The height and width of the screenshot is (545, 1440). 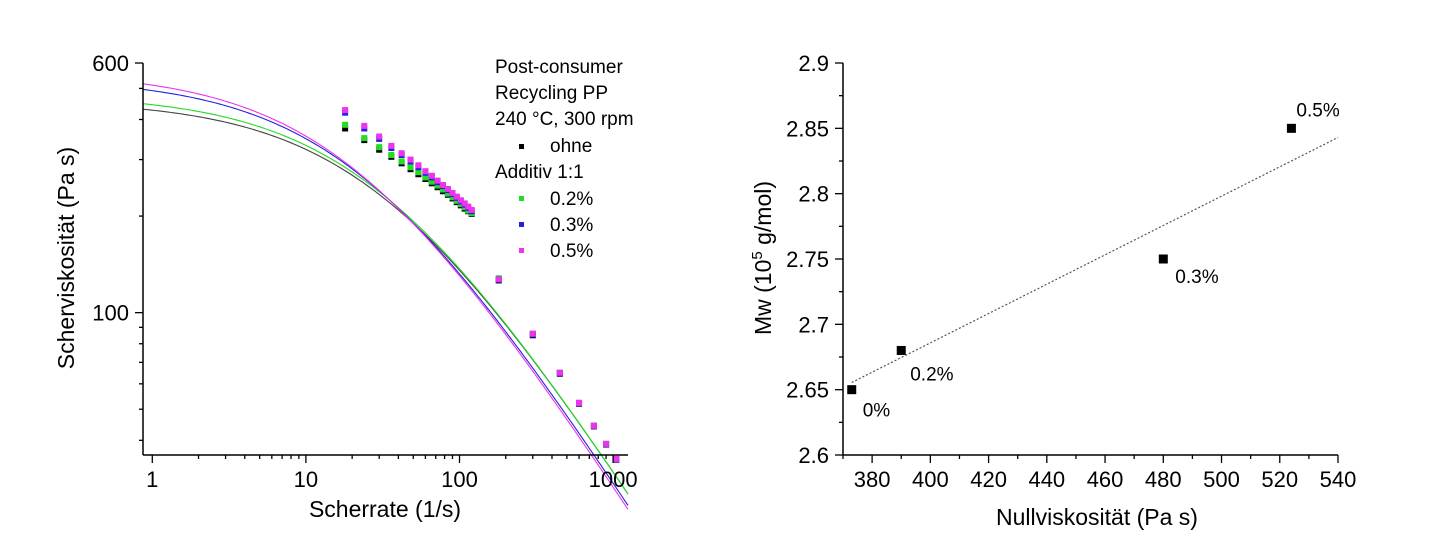 What do you see at coordinates (930, 479) in the screenshot?
I see `x-tick-label: 400` at bounding box center [930, 479].